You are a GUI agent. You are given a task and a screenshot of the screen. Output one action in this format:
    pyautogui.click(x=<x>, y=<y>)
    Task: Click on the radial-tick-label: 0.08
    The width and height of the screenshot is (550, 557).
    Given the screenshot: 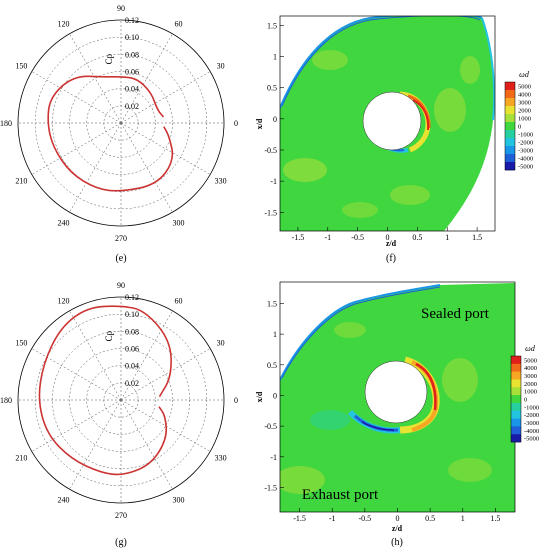 What is the action you would take?
    pyautogui.click(x=132, y=54)
    